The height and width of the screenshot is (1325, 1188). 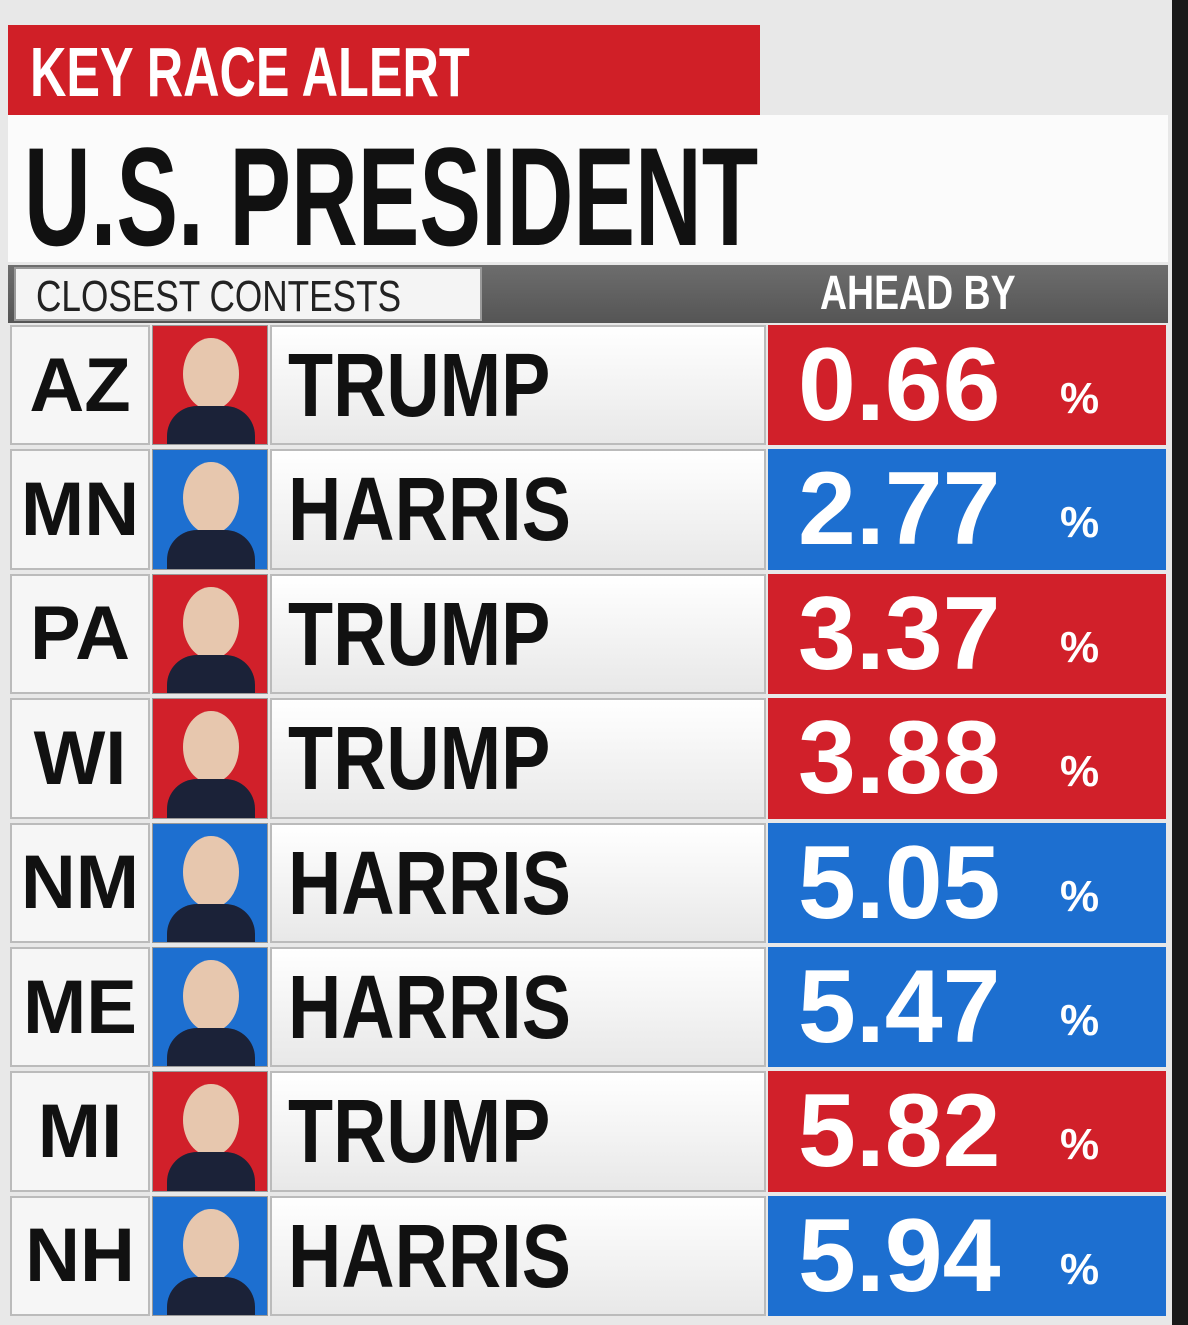 I want to click on title: U.S. PRESIDENT, so click(x=391, y=196).